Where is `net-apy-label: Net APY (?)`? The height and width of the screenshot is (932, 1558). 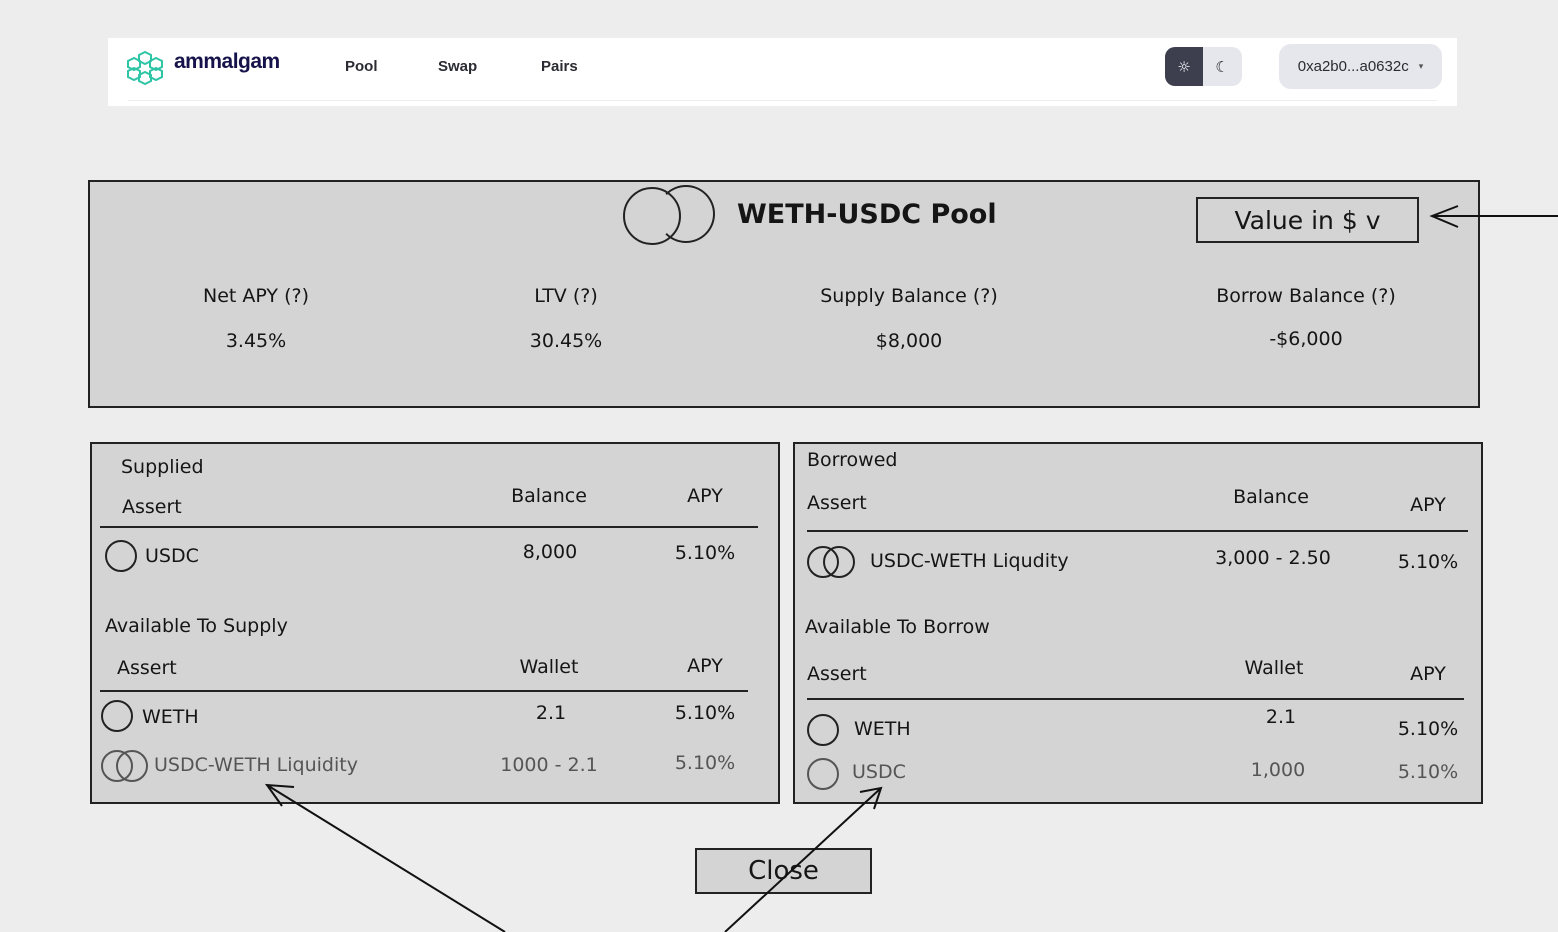
net-apy-label: Net APY (?) is located at coordinates (256, 296).